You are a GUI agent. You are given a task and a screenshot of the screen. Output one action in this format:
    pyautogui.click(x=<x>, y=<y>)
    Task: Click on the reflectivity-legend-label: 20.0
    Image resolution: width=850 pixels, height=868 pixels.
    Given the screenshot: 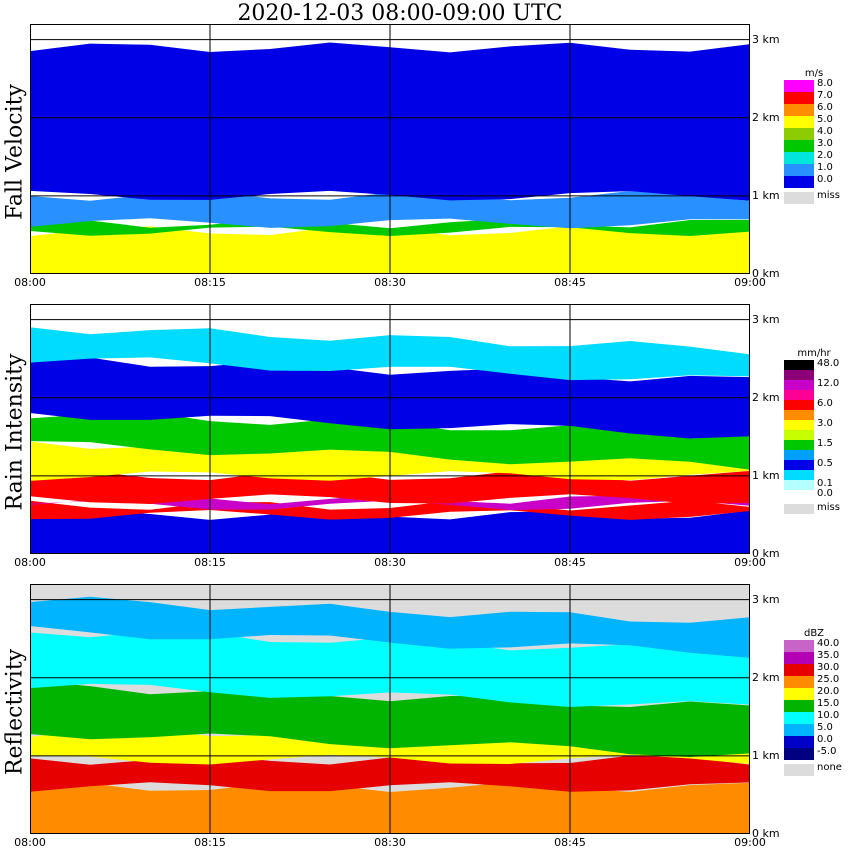 What is the action you would take?
    pyautogui.click(x=828, y=691)
    